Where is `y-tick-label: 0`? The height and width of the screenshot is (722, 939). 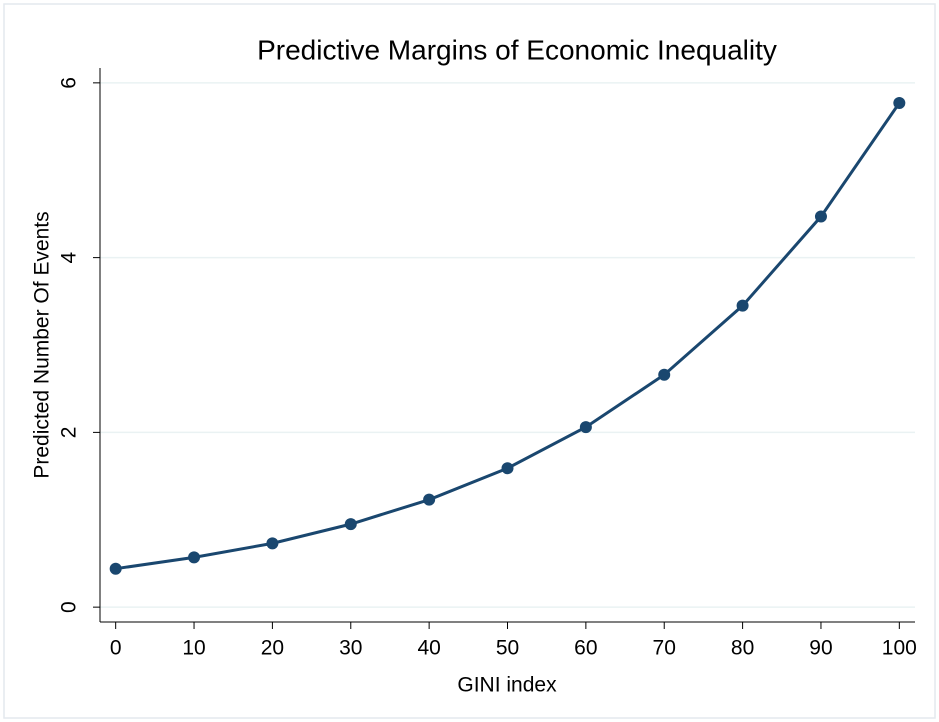
y-tick-label: 0 is located at coordinates (69, 607).